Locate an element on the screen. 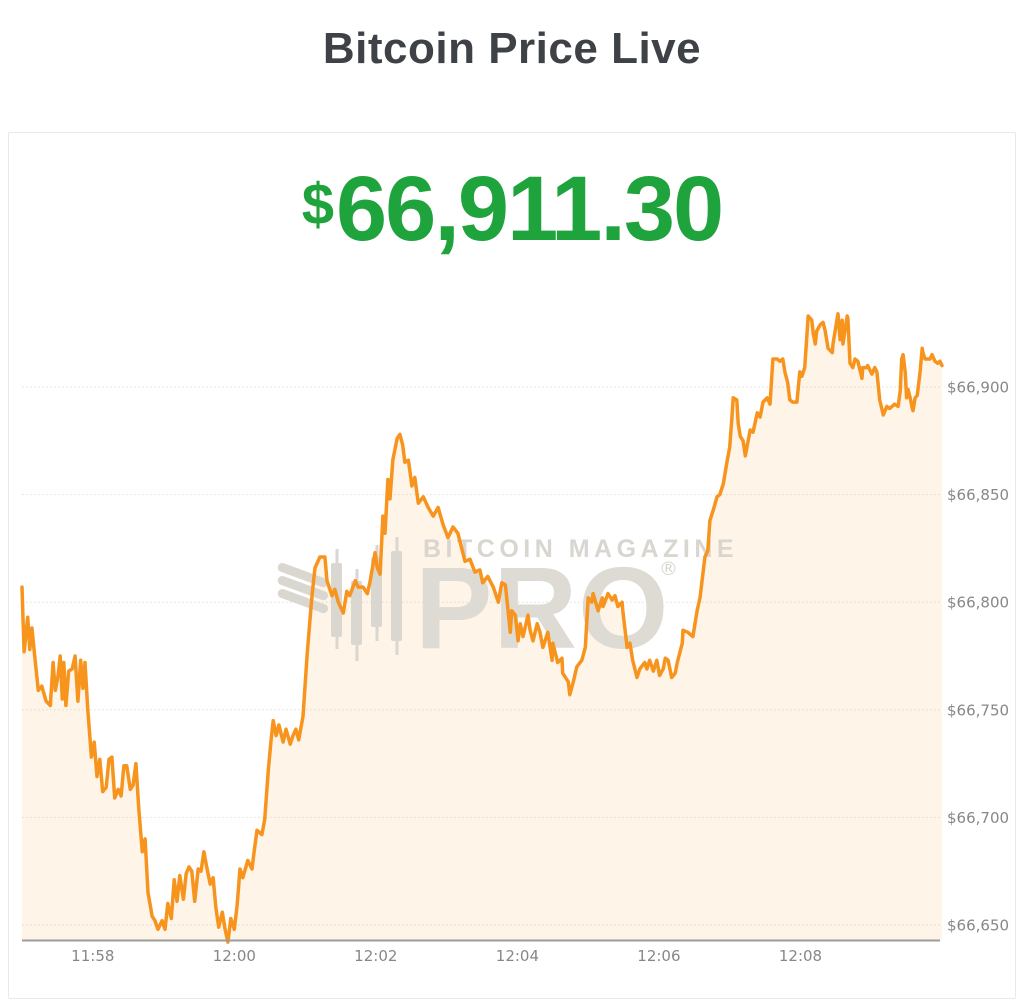 This screenshot has height=1008, width=1024. live-price: $66,911.30 is located at coordinates (512, 222).